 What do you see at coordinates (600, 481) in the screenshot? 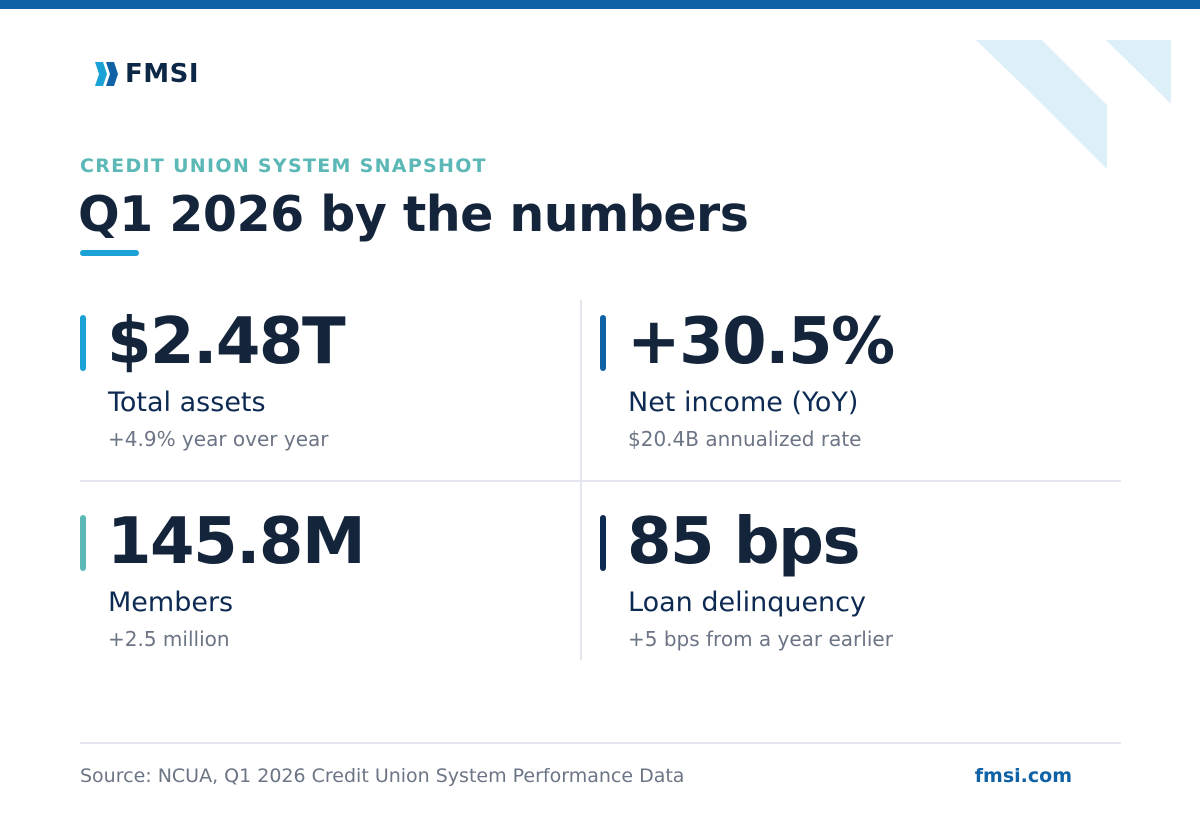
I see `grid-horizontal-divider` at bounding box center [600, 481].